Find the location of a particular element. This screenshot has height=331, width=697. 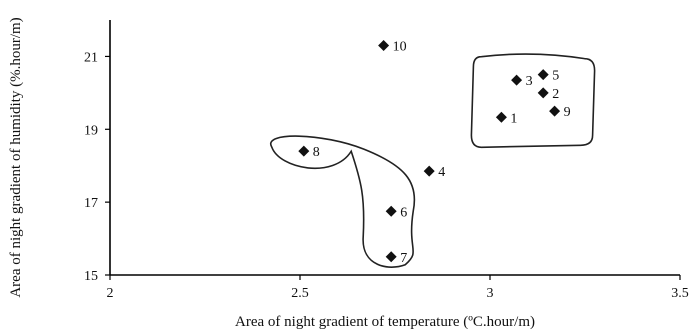

x-axis: 2 2.5 3 3.5 is located at coordinates (398, 287).